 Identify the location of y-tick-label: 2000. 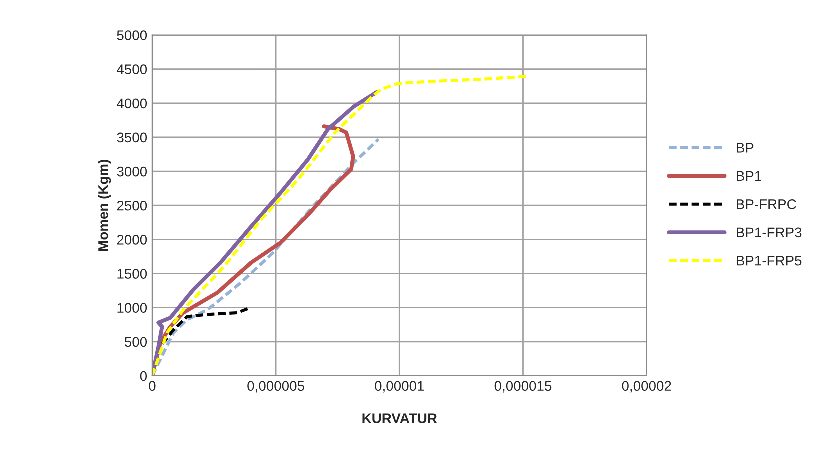
(132, 240).